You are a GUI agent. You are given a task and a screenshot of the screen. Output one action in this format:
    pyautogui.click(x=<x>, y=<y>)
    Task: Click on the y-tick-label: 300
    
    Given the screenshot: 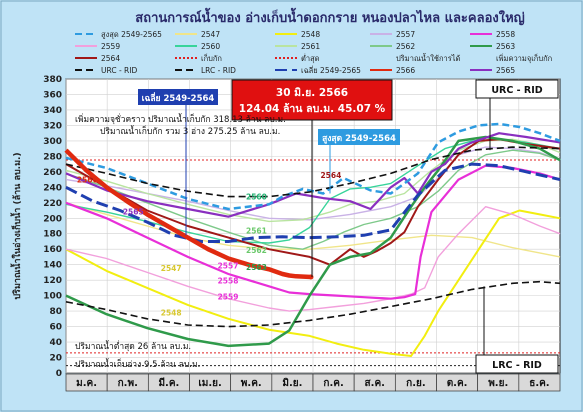 What is the action you would take?
    pyautogui.click(x=52, y=142)
    